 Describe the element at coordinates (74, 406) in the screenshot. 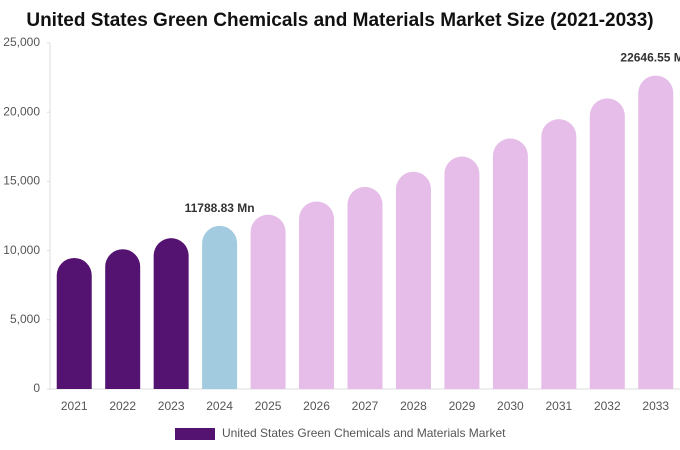

I see `x-tick-label: 2021` at that location.